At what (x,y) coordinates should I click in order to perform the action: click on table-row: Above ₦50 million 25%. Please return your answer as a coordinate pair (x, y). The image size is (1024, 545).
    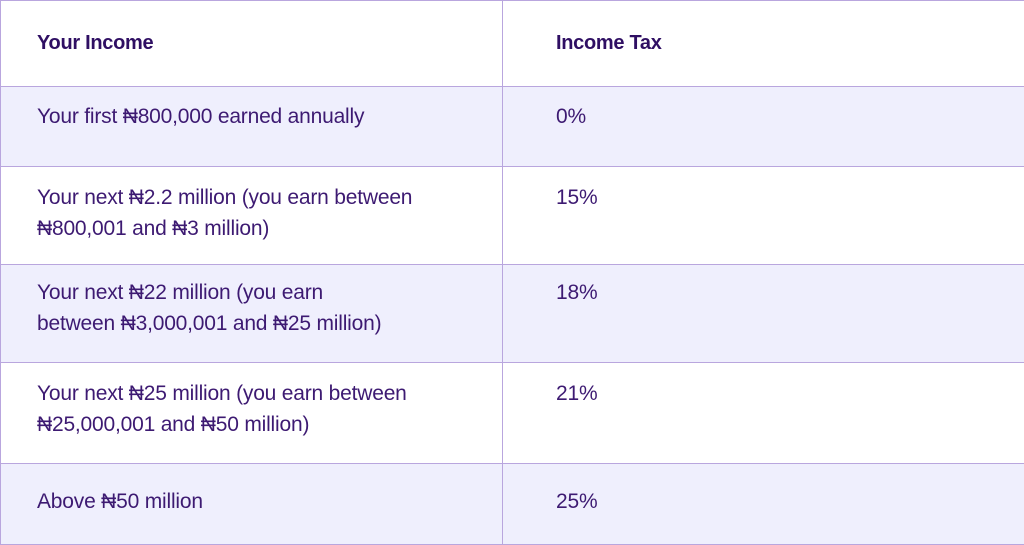
    Looking at the image, I should click on (512, 504).